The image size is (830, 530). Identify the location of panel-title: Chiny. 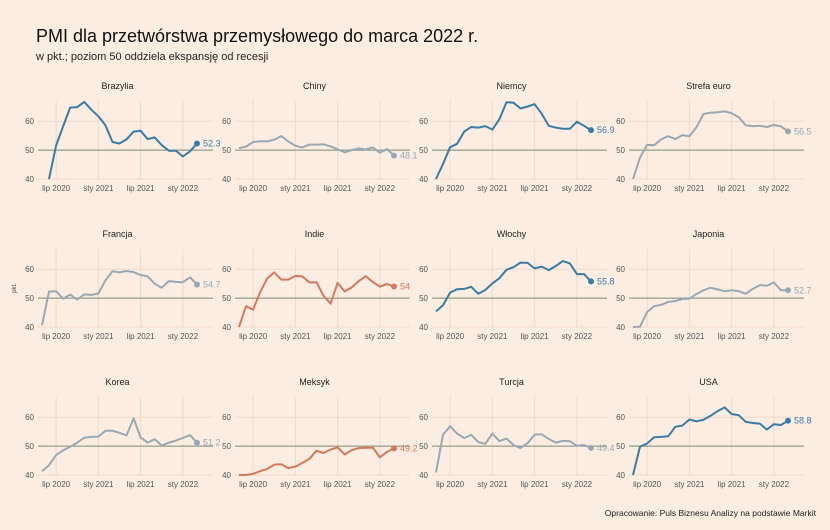
(315, 86).